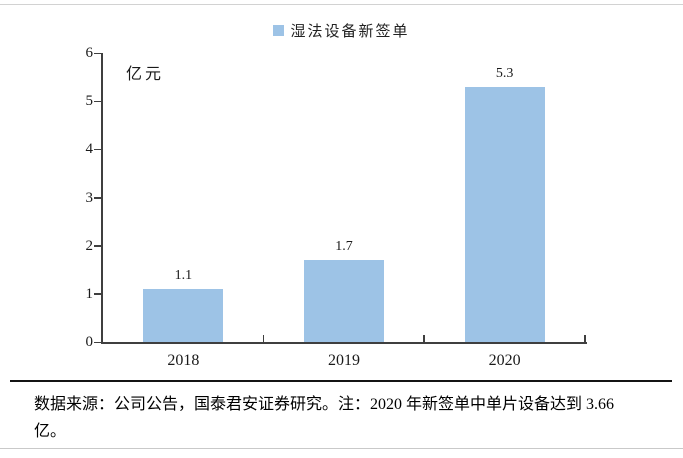 The image size is (683, 458). What do you see at coordinates (344, 360) in the screenshot?
I see `x-tick-label: 2019` at bounding box center [344, 360].